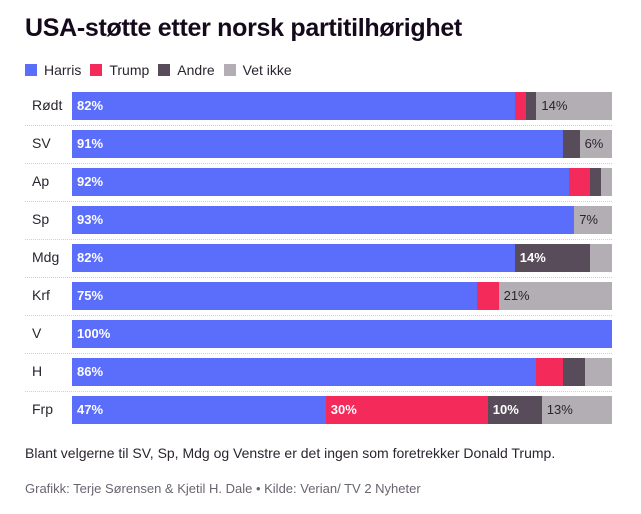 The image size is (641, 514). I want to click on legend: Harris Trump Andre Vet ikke, so click(163, 70).